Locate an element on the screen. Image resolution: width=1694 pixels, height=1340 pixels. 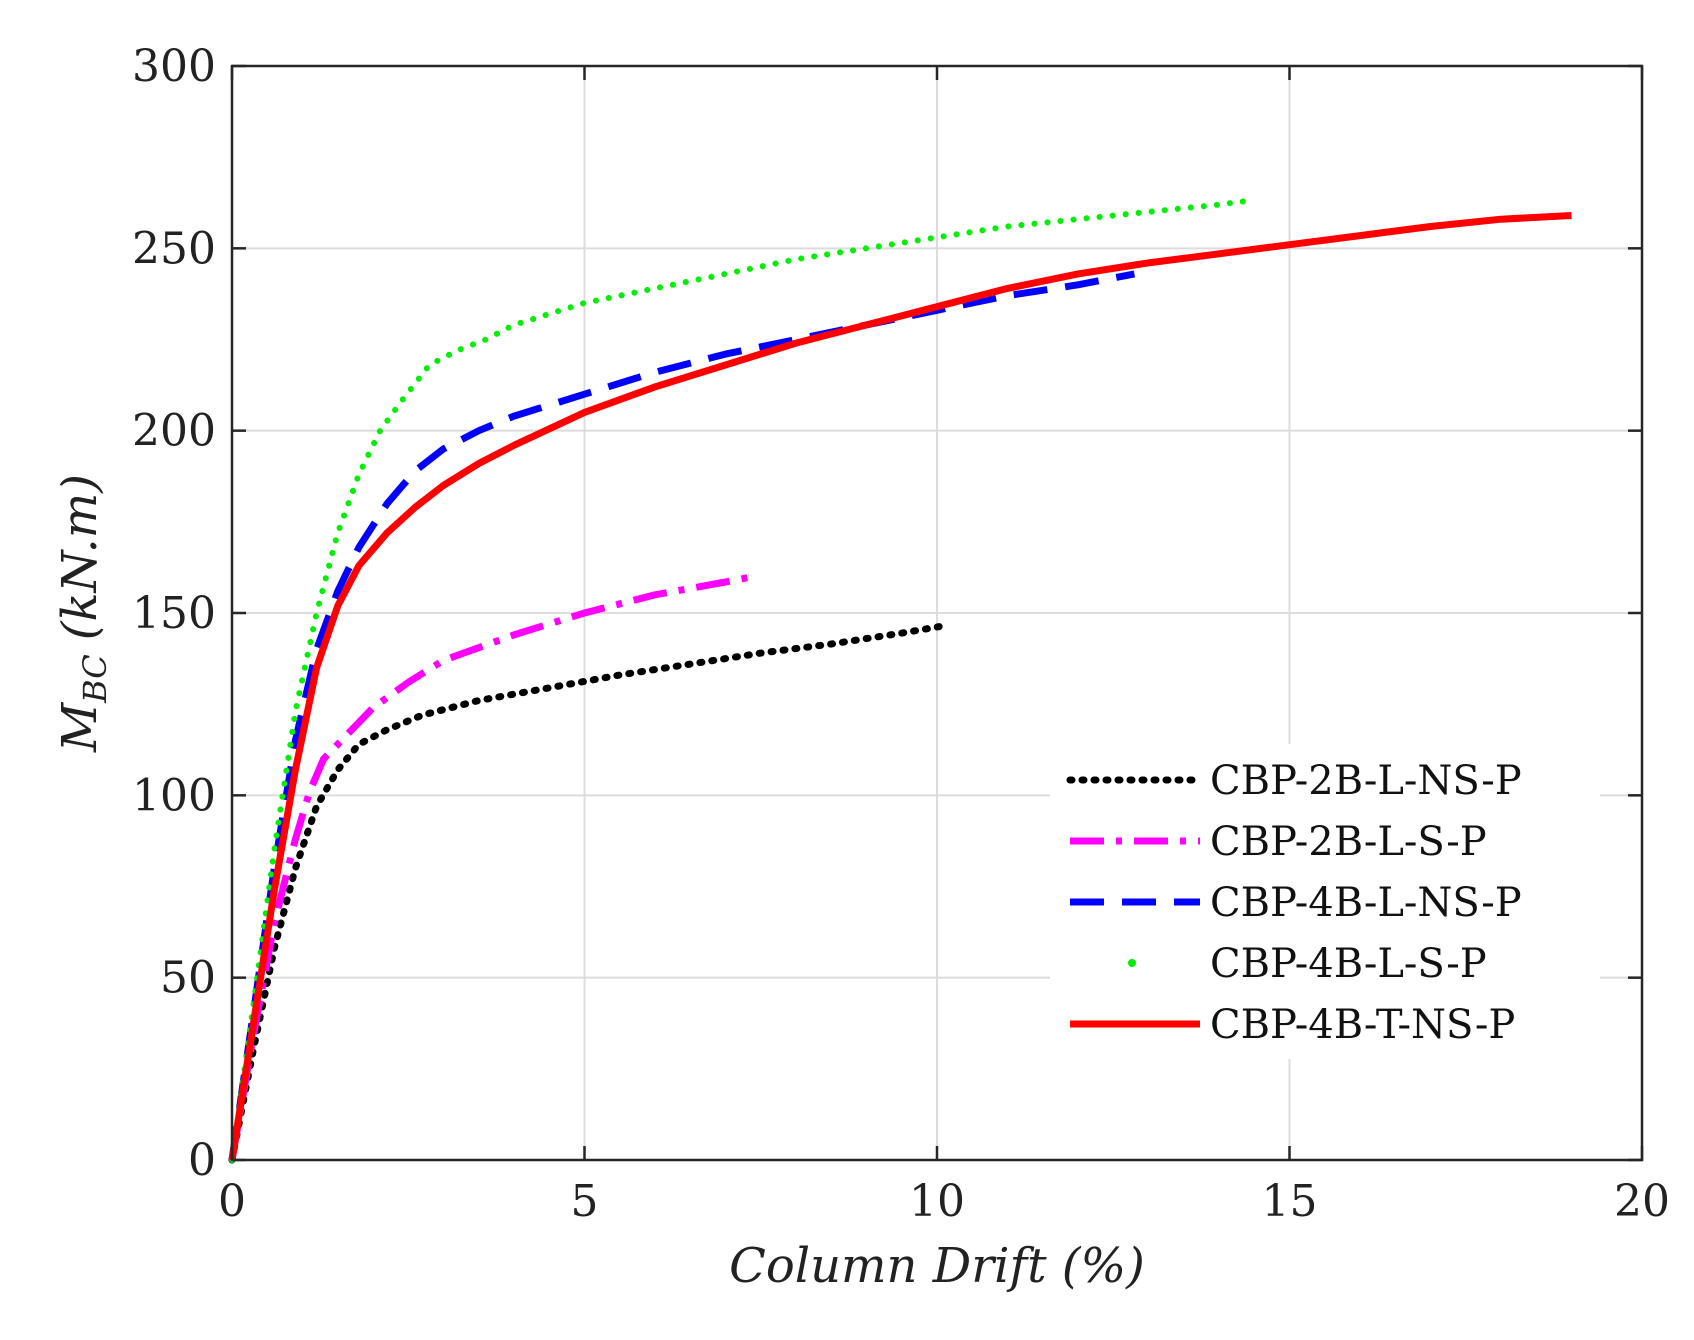
x-tick-label: 20 is located at coordinates (1642, 1201).